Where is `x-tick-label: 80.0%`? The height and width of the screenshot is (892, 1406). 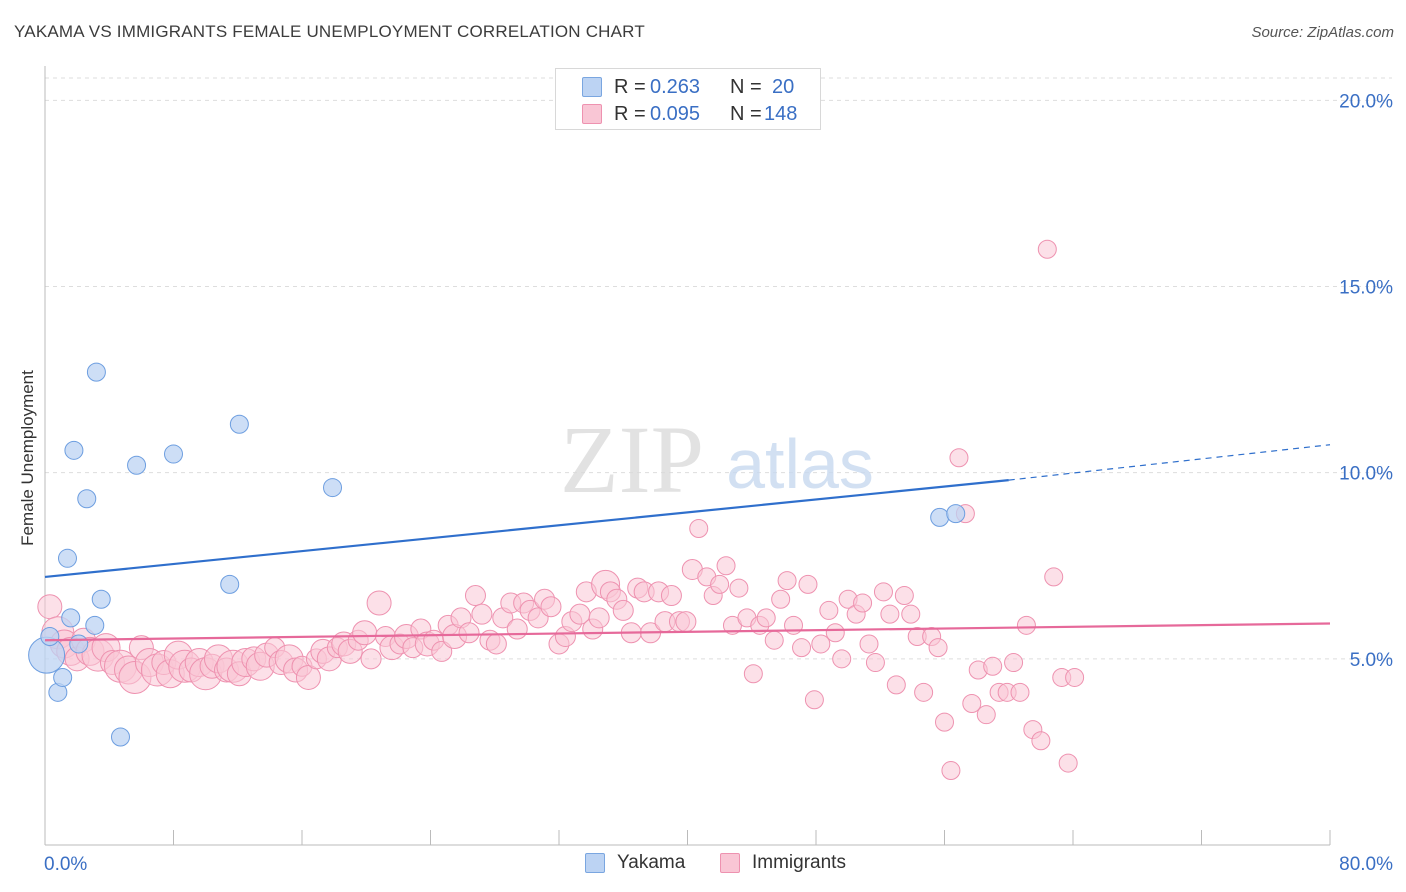
x-tick-label: 80.0% is located at coordinates (1366, 864).